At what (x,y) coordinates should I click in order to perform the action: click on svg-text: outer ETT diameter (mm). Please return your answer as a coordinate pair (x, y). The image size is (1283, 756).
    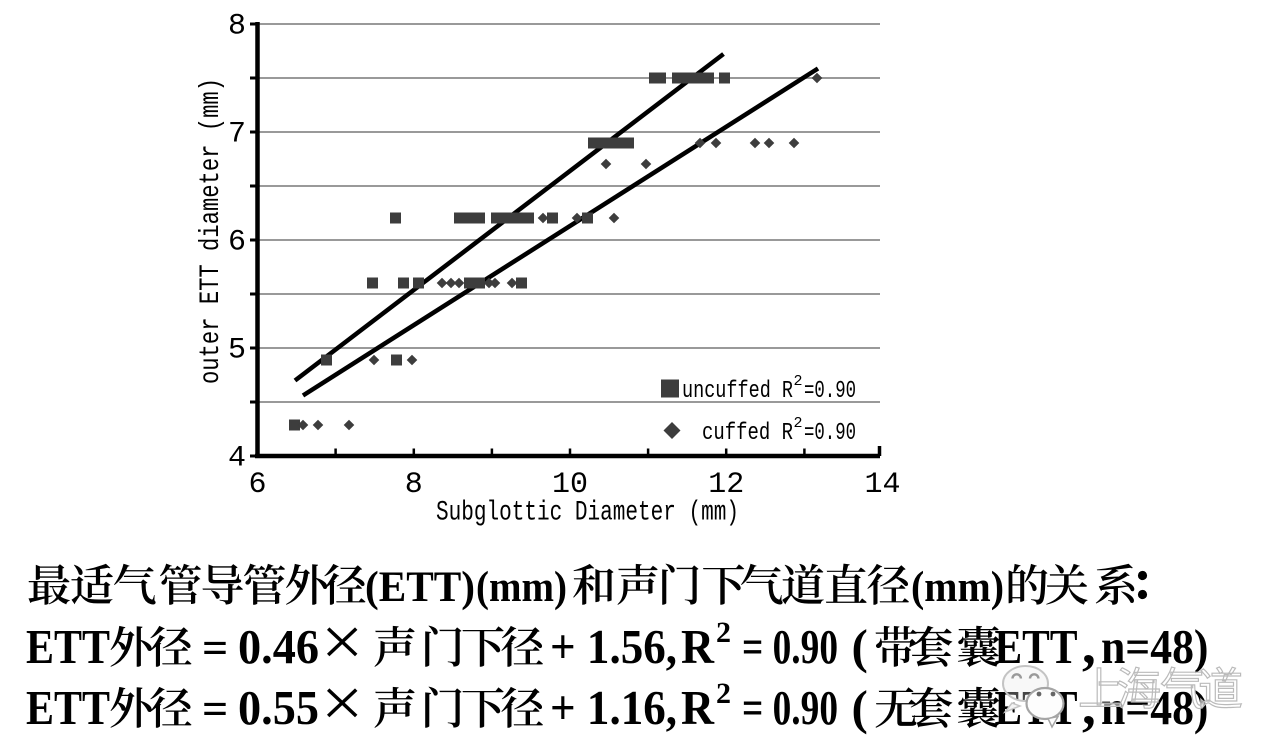
    Looking at the image, I should click on (211, 231).